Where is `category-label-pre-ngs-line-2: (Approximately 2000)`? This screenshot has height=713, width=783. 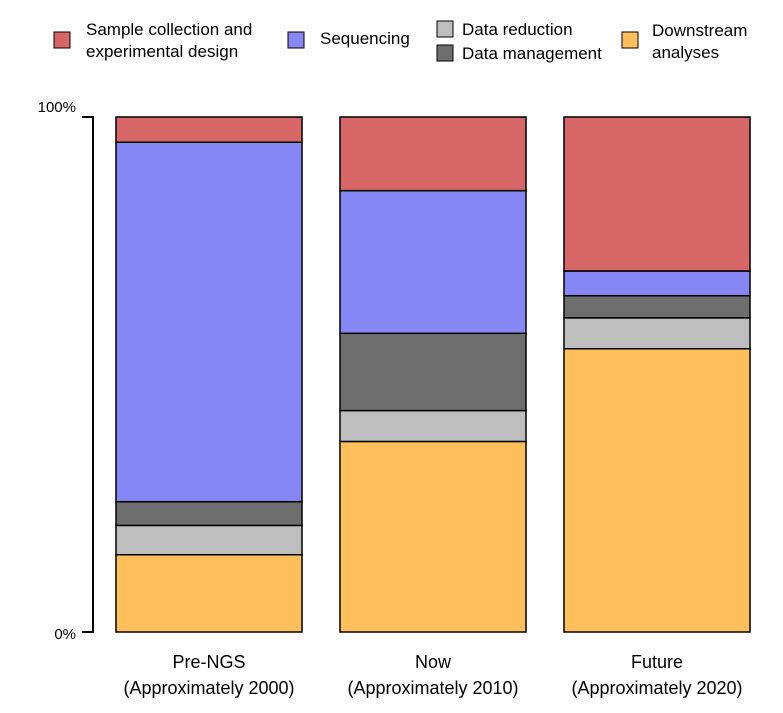 category-label-pre-ngs-line-2: (Approximately 2000) is located at coordinates (208, 688).